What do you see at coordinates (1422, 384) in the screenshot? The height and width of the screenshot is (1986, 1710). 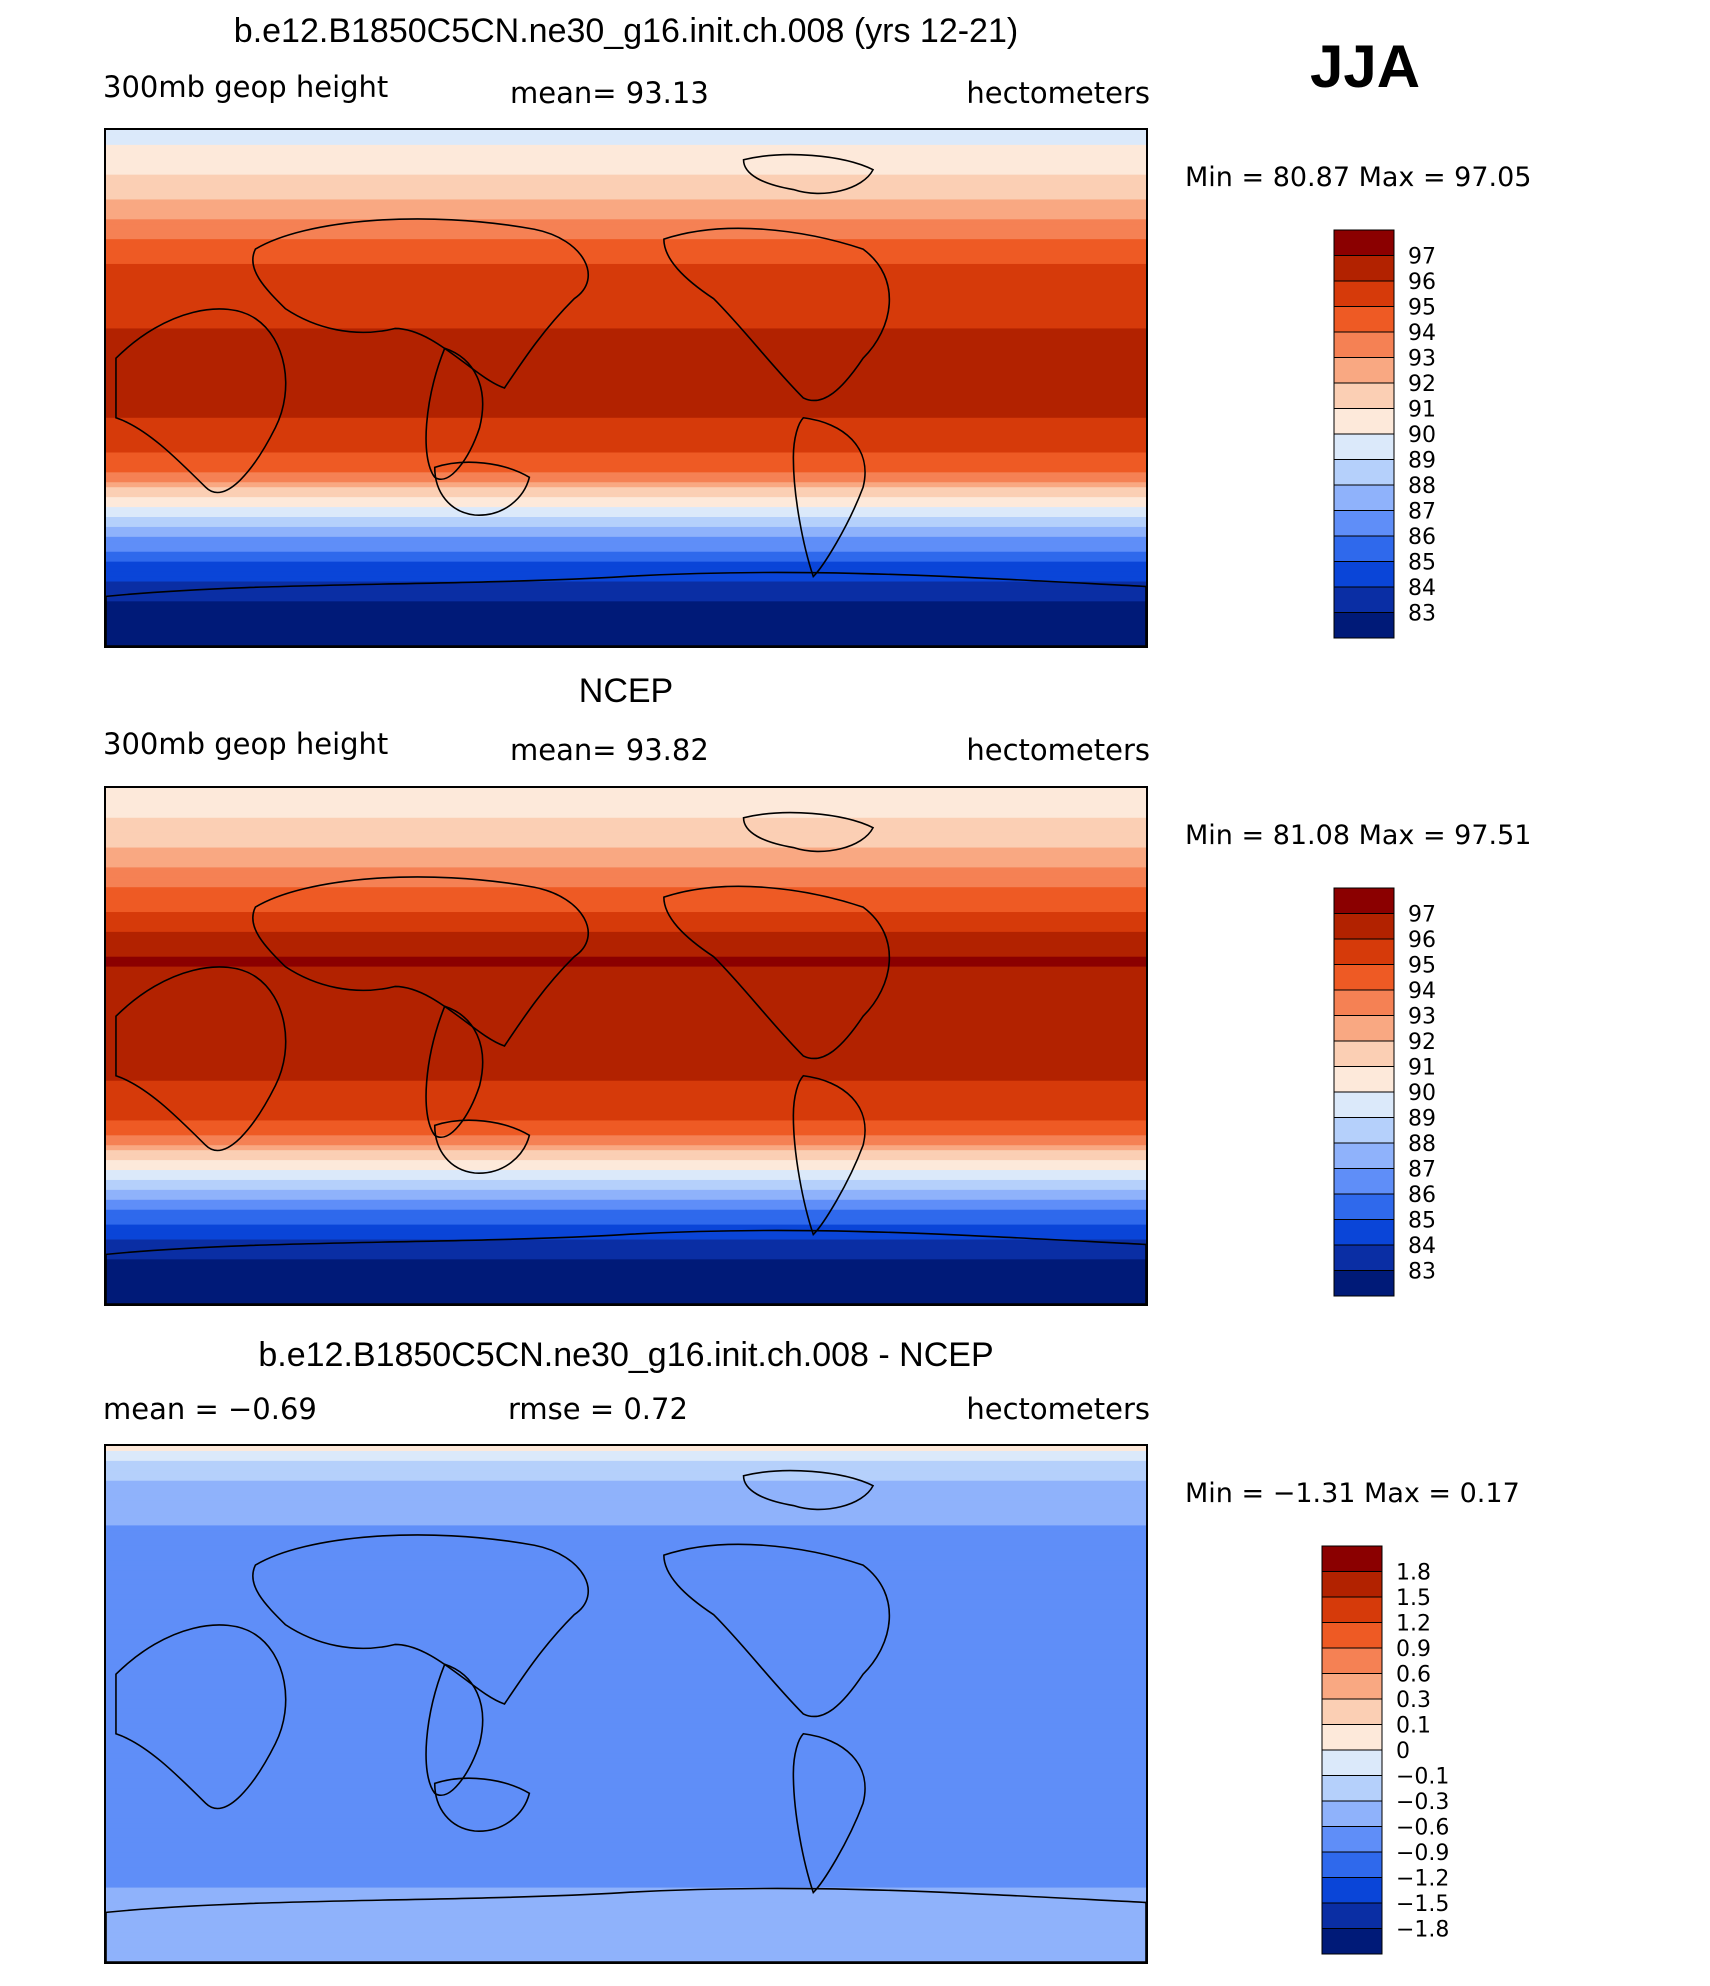 I see `colorbar-tick-label: 92` at bounding box center [1422, 384].